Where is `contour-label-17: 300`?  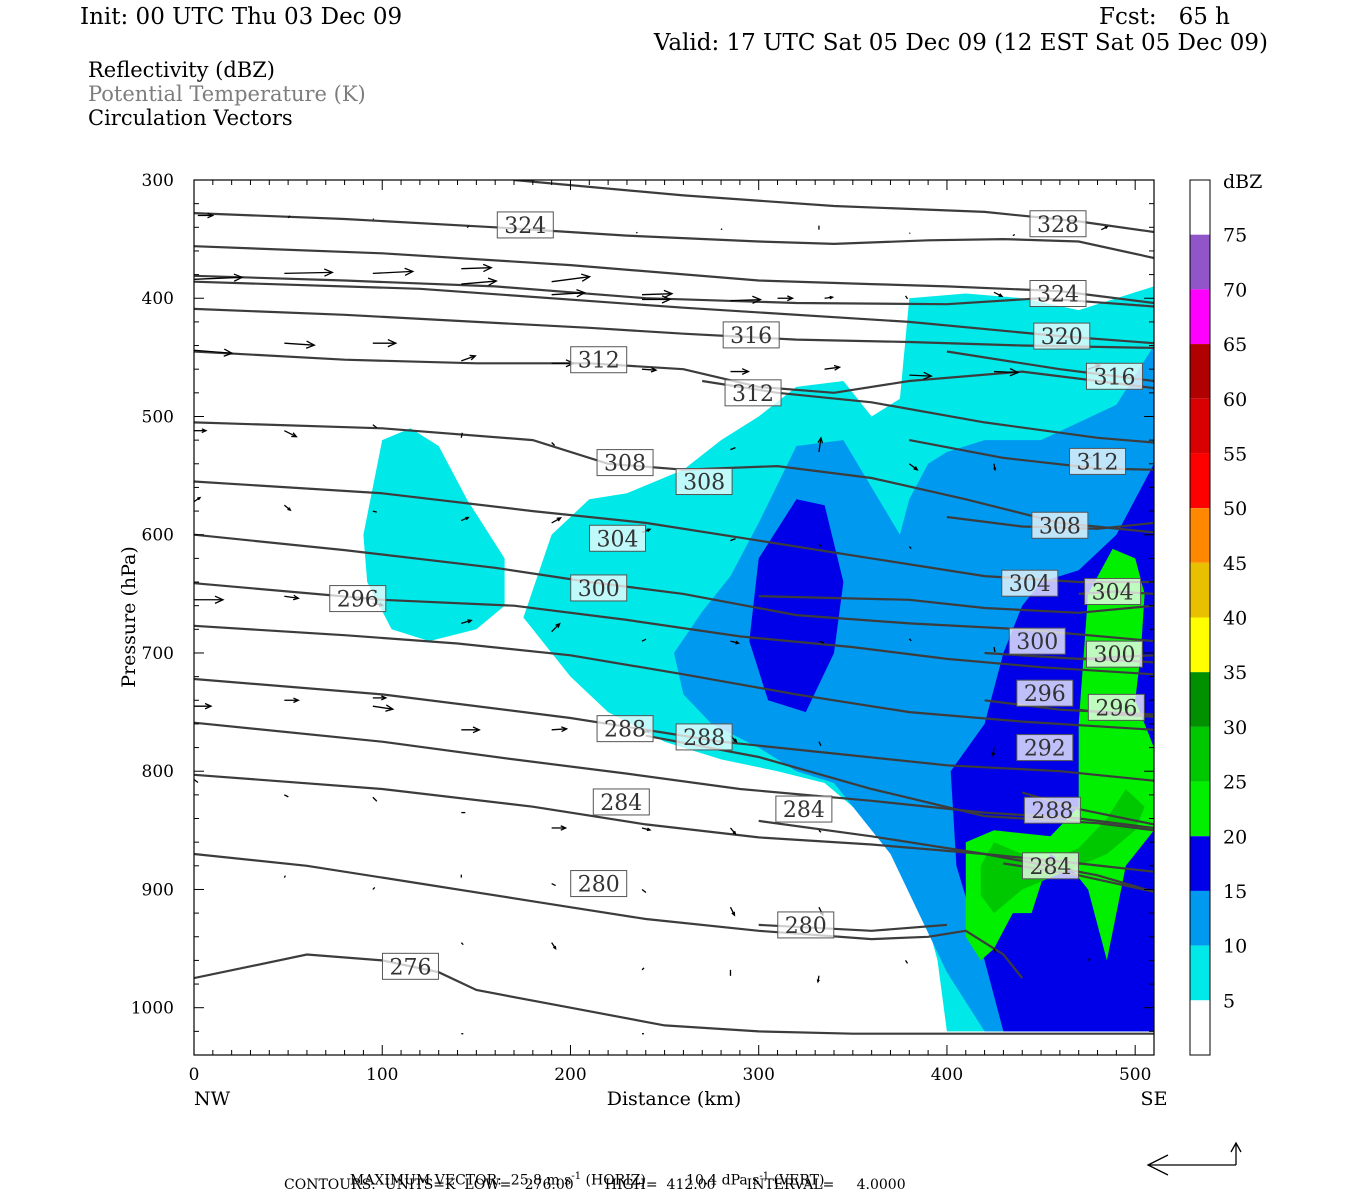
contour-label-17: 300 is located at coordinates (1037, 641).